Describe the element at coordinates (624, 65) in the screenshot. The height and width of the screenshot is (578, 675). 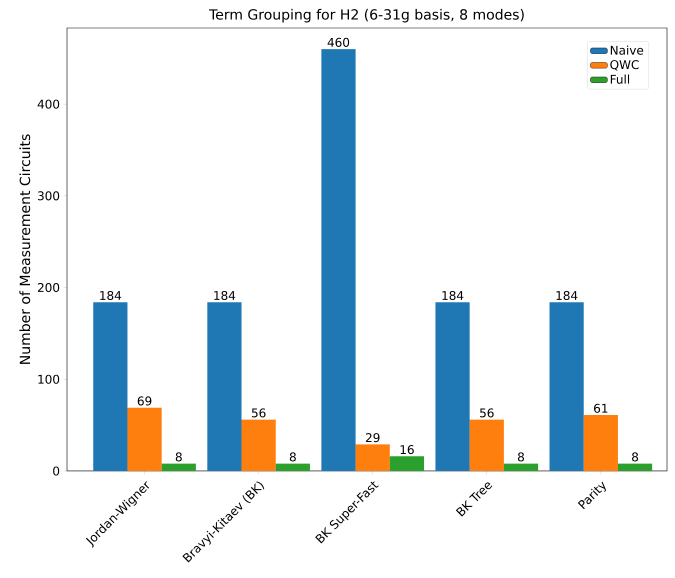
I see `legend-label: QWC` at that location.